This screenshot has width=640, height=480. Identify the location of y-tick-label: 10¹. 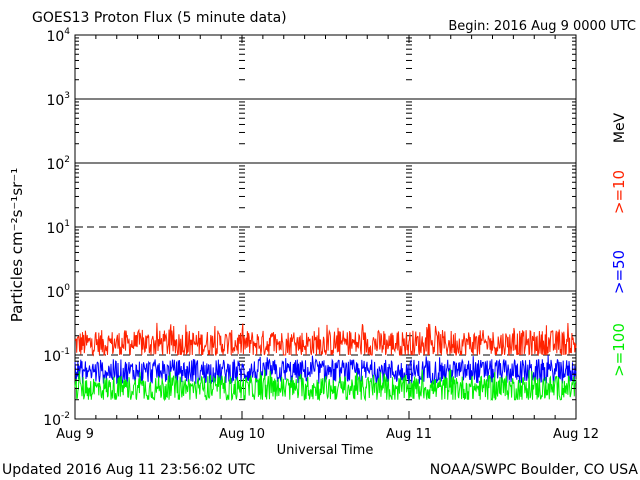
(58, 228).